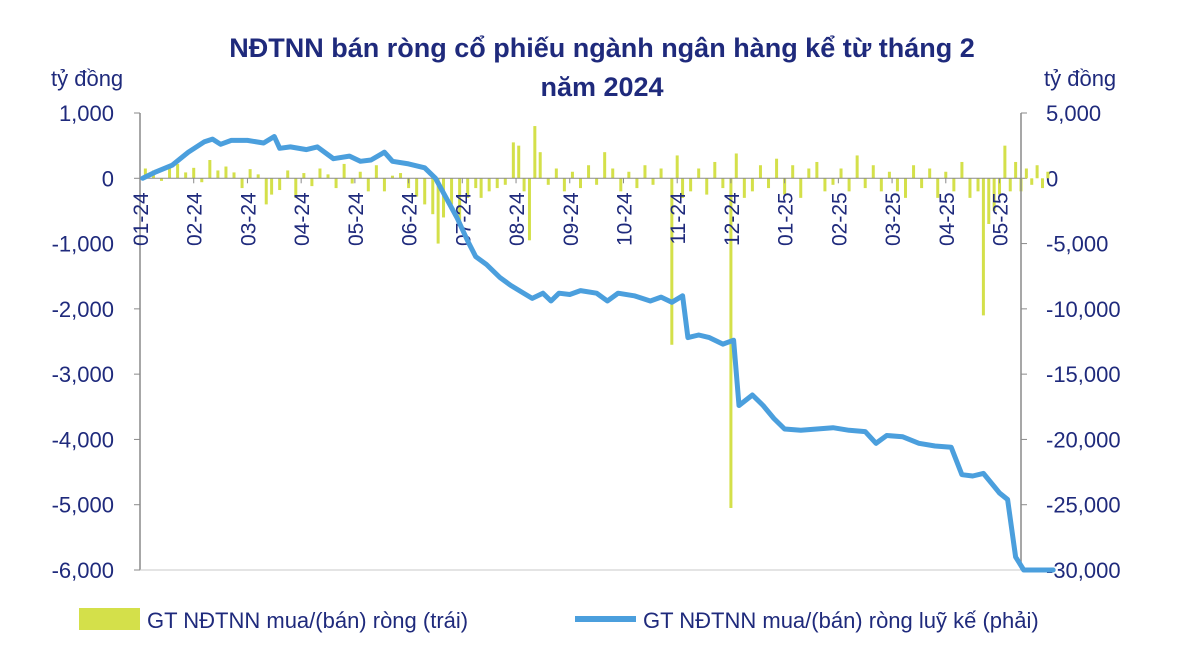  What do you see at coordinates (678, 218) in the screenshot?
I see `x-tick-label: 11-24` at bounding box center [678, 218].